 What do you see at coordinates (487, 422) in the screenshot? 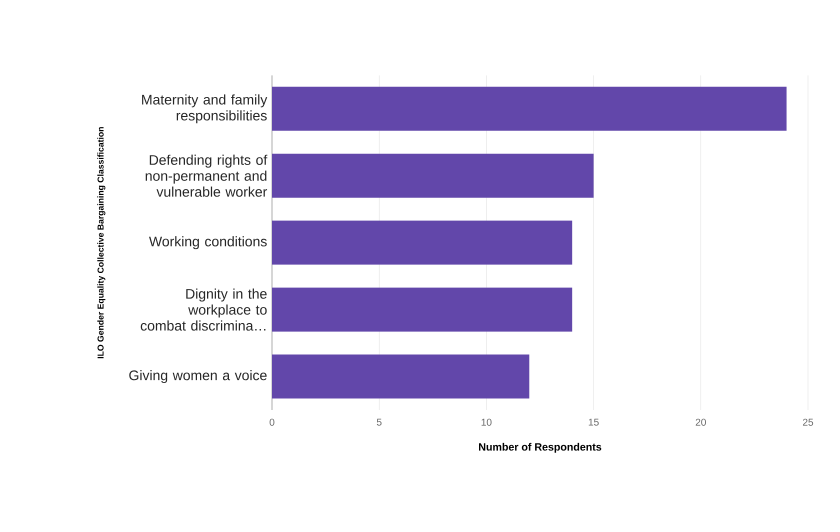
I see `x-tick-label: 10` at bounding box center [487, 422].